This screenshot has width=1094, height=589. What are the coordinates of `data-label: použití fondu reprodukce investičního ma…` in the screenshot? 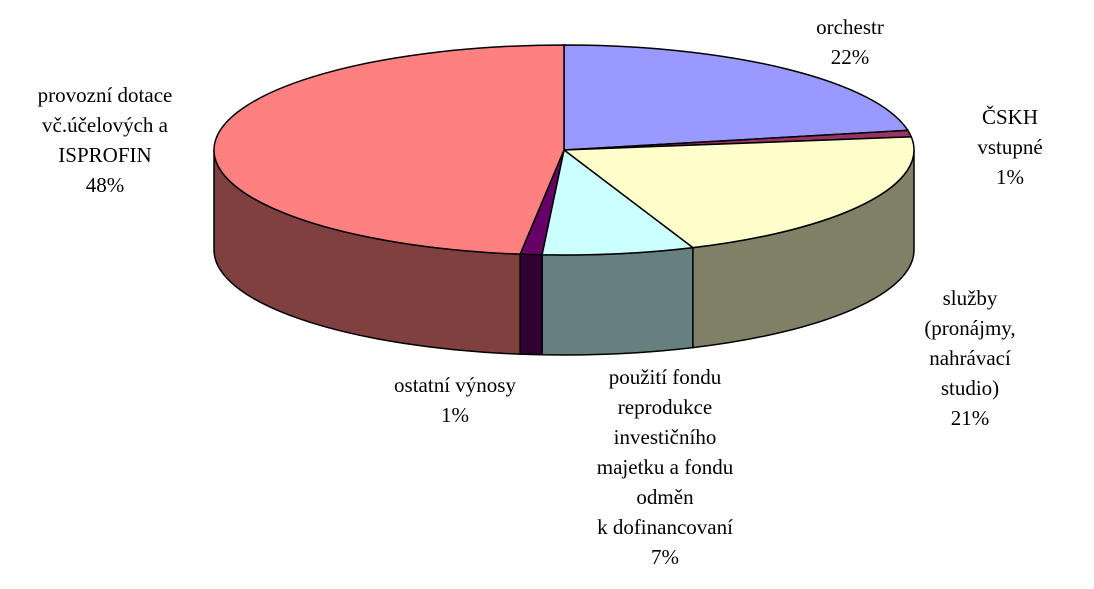 It's located at (665, 467).